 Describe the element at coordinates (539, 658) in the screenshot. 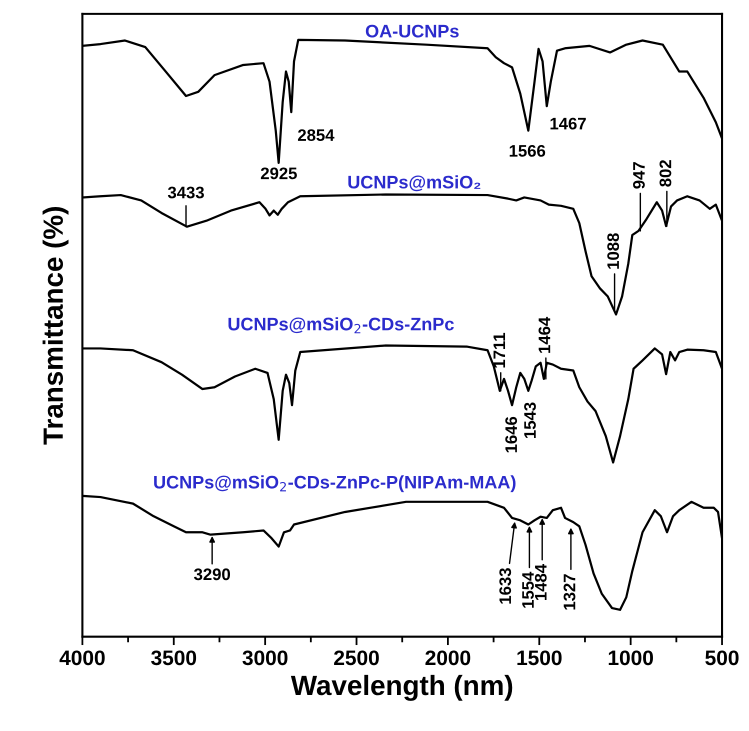

I see `x-tick-label: 1500` at that location.